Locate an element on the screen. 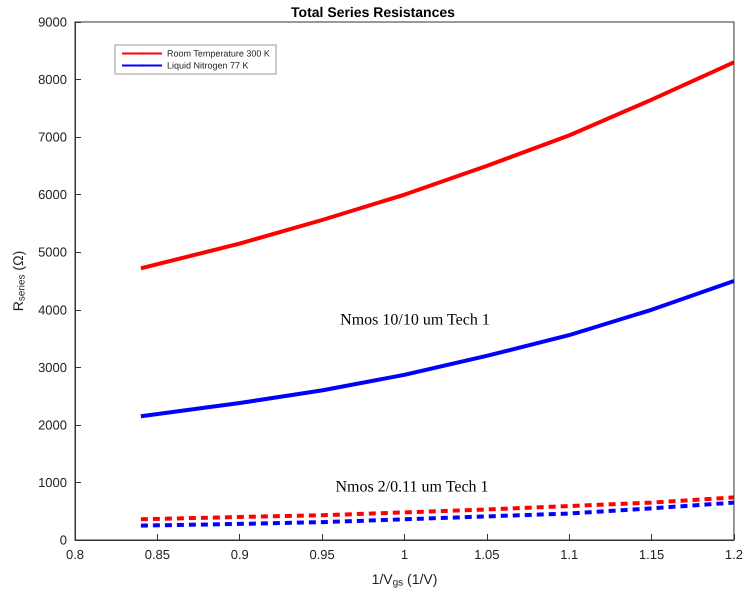  y-tick-label: 9000 is located at coordinates (52, 22).